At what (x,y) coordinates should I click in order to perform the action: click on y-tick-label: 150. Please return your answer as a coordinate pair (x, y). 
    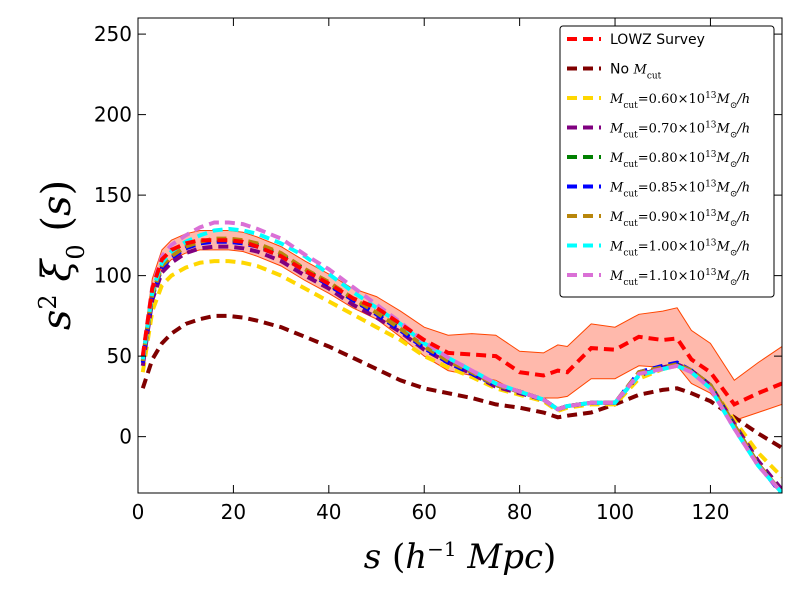
    Looking at the image, I should click on (113, 195).